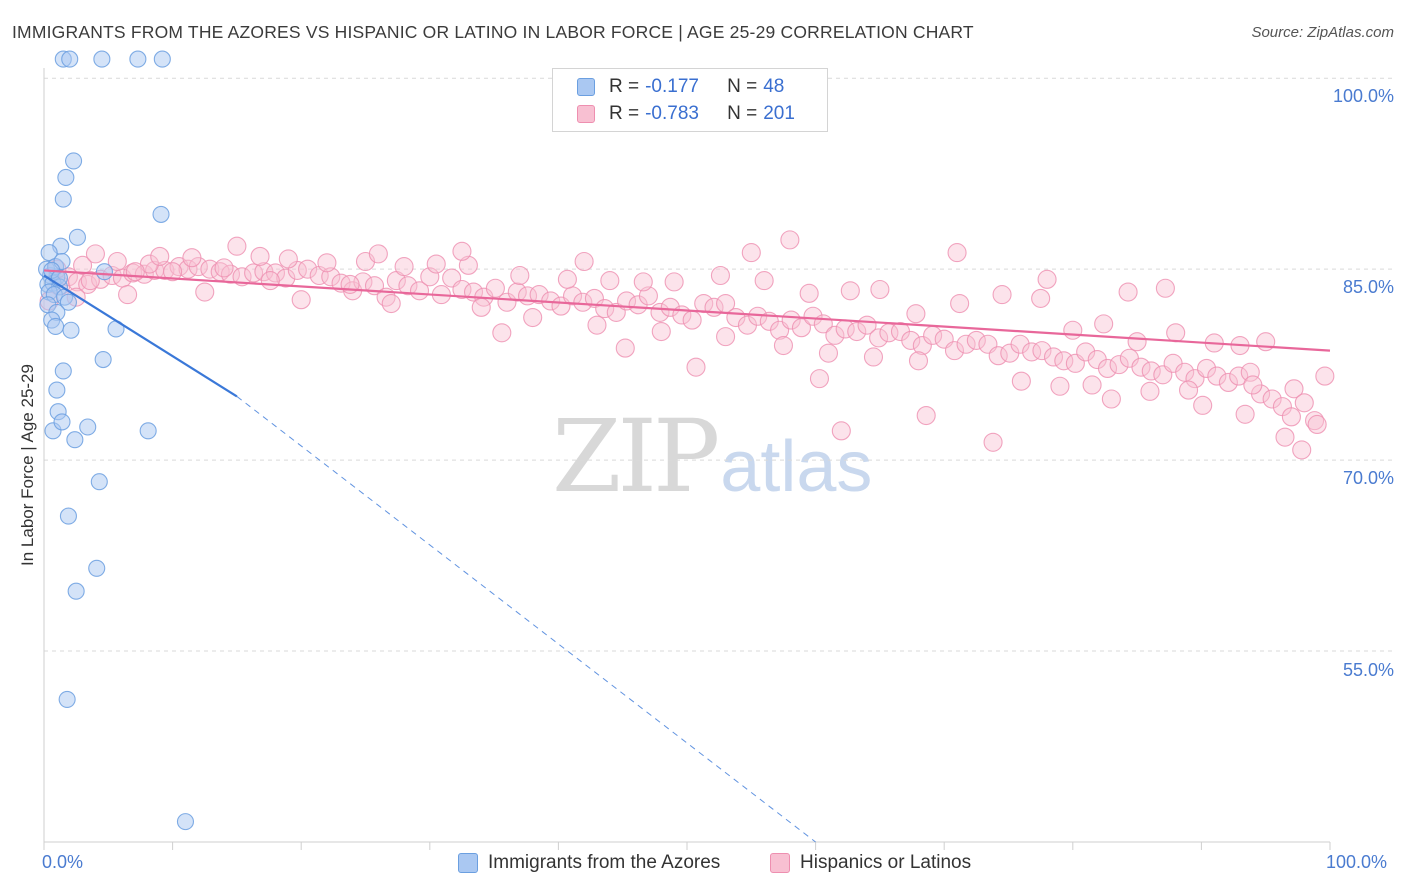 This screenshot has height=892, width=1406. I want to click on legend-row-hispanic: R = -0.783 N = 201, so click(686, 114).